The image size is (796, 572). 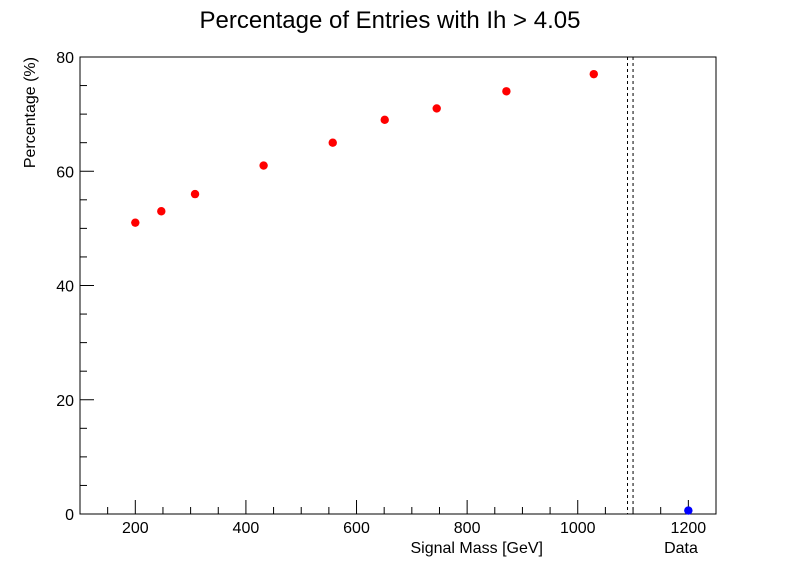 What do you see at coordinates (467, 528) in the screenshot?
I see `x-tick-label: 800` at bounding box center [467, 528].